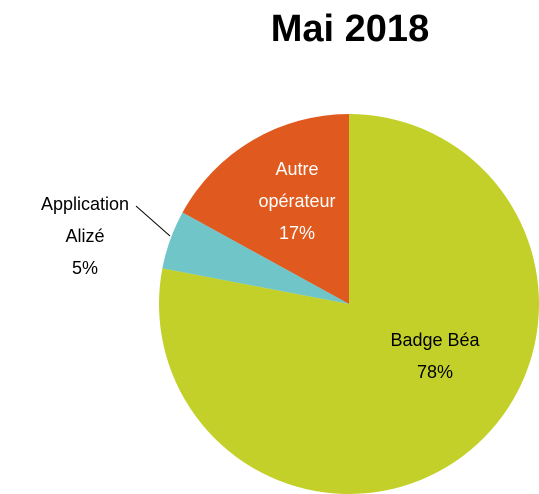 The width and height of the screenshot is (539, 494). What do you see at coordinates (350, 29) in the screenshot?
I see `chart-title: Mai 2018` at bounding box center [350, 29].